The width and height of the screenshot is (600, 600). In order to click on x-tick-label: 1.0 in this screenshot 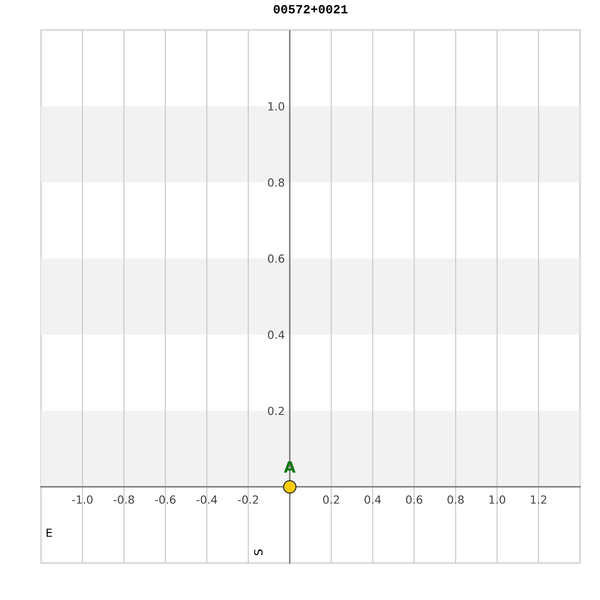, I will do `click(497, 499)`.